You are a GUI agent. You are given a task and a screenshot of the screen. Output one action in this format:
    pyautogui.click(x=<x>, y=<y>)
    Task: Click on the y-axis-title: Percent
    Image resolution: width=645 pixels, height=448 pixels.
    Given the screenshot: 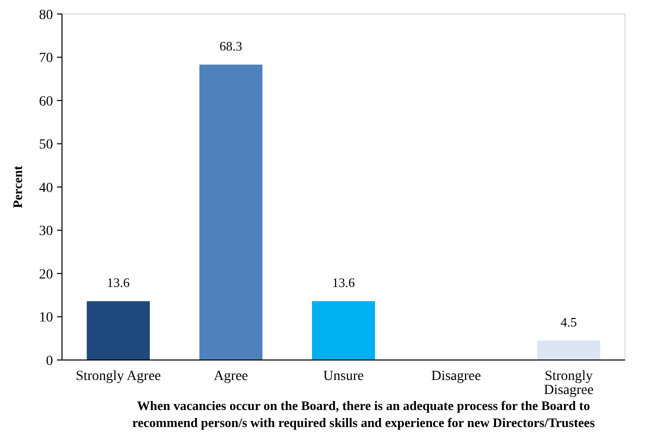 What is the action you would take?
    pyautogui.click(x=17, y=186)
    